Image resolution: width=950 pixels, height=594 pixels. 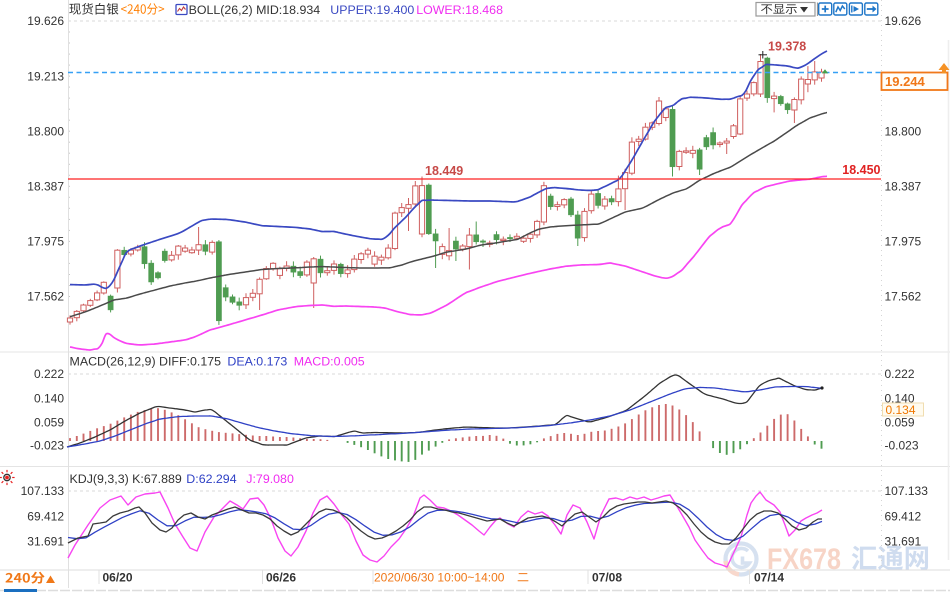 I want to click on svg-text: 18.449, so click(x=444, y=171).